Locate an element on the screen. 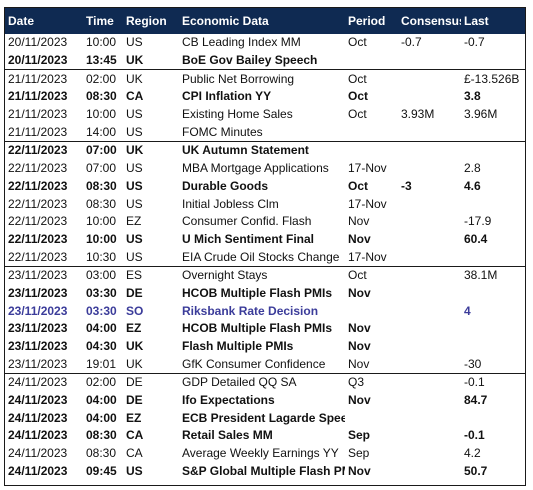  column-header-region: Region is located at coordinates (151, 21).